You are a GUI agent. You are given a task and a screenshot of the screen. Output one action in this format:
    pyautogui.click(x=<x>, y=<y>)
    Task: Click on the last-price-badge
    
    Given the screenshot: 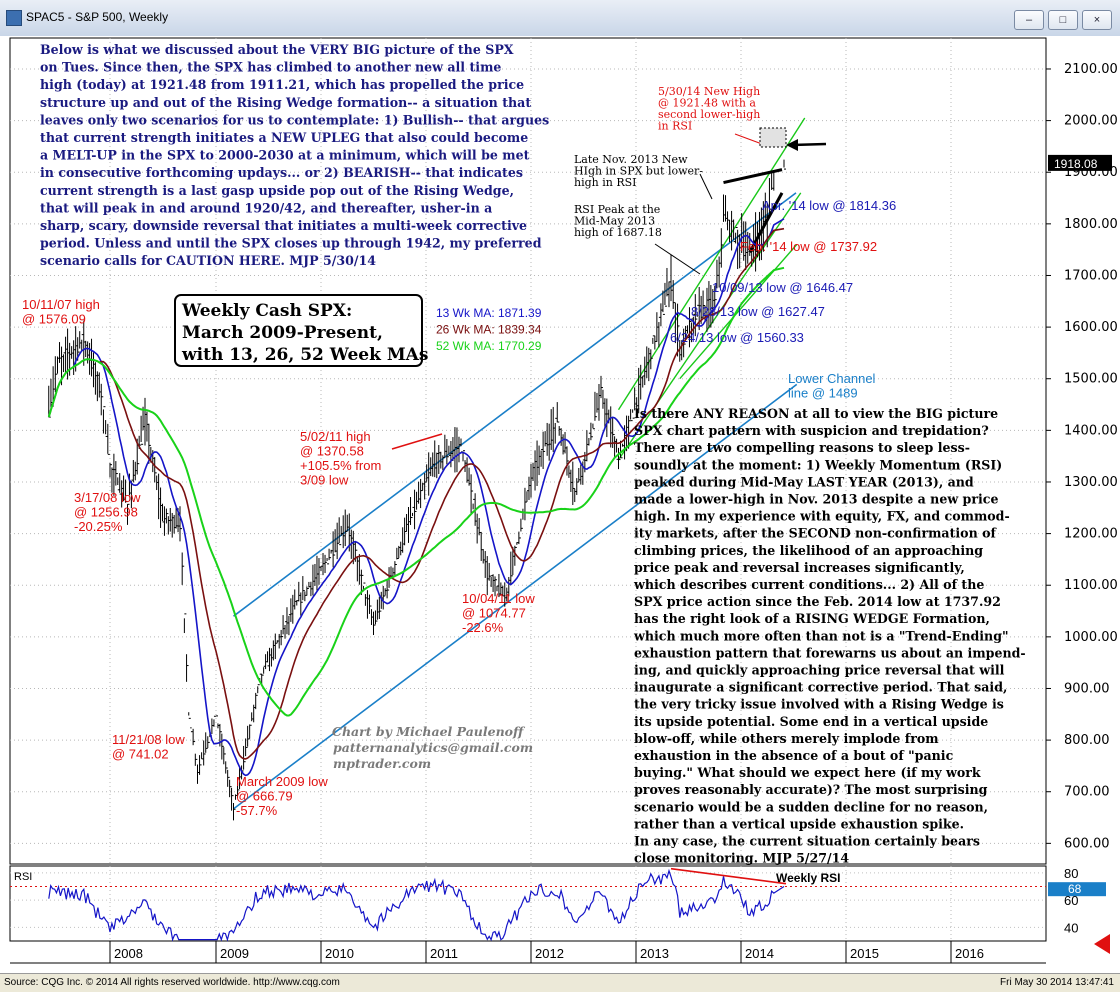 What is the action you would take?
    pyautogui.click(x=1080, y=162)
    